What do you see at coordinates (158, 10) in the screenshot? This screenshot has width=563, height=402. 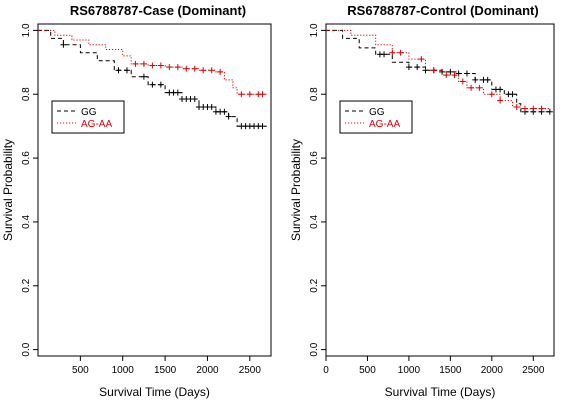 I see `chart-title: RS6788787-Case (Dominant)` at bounding box center [158, 10].